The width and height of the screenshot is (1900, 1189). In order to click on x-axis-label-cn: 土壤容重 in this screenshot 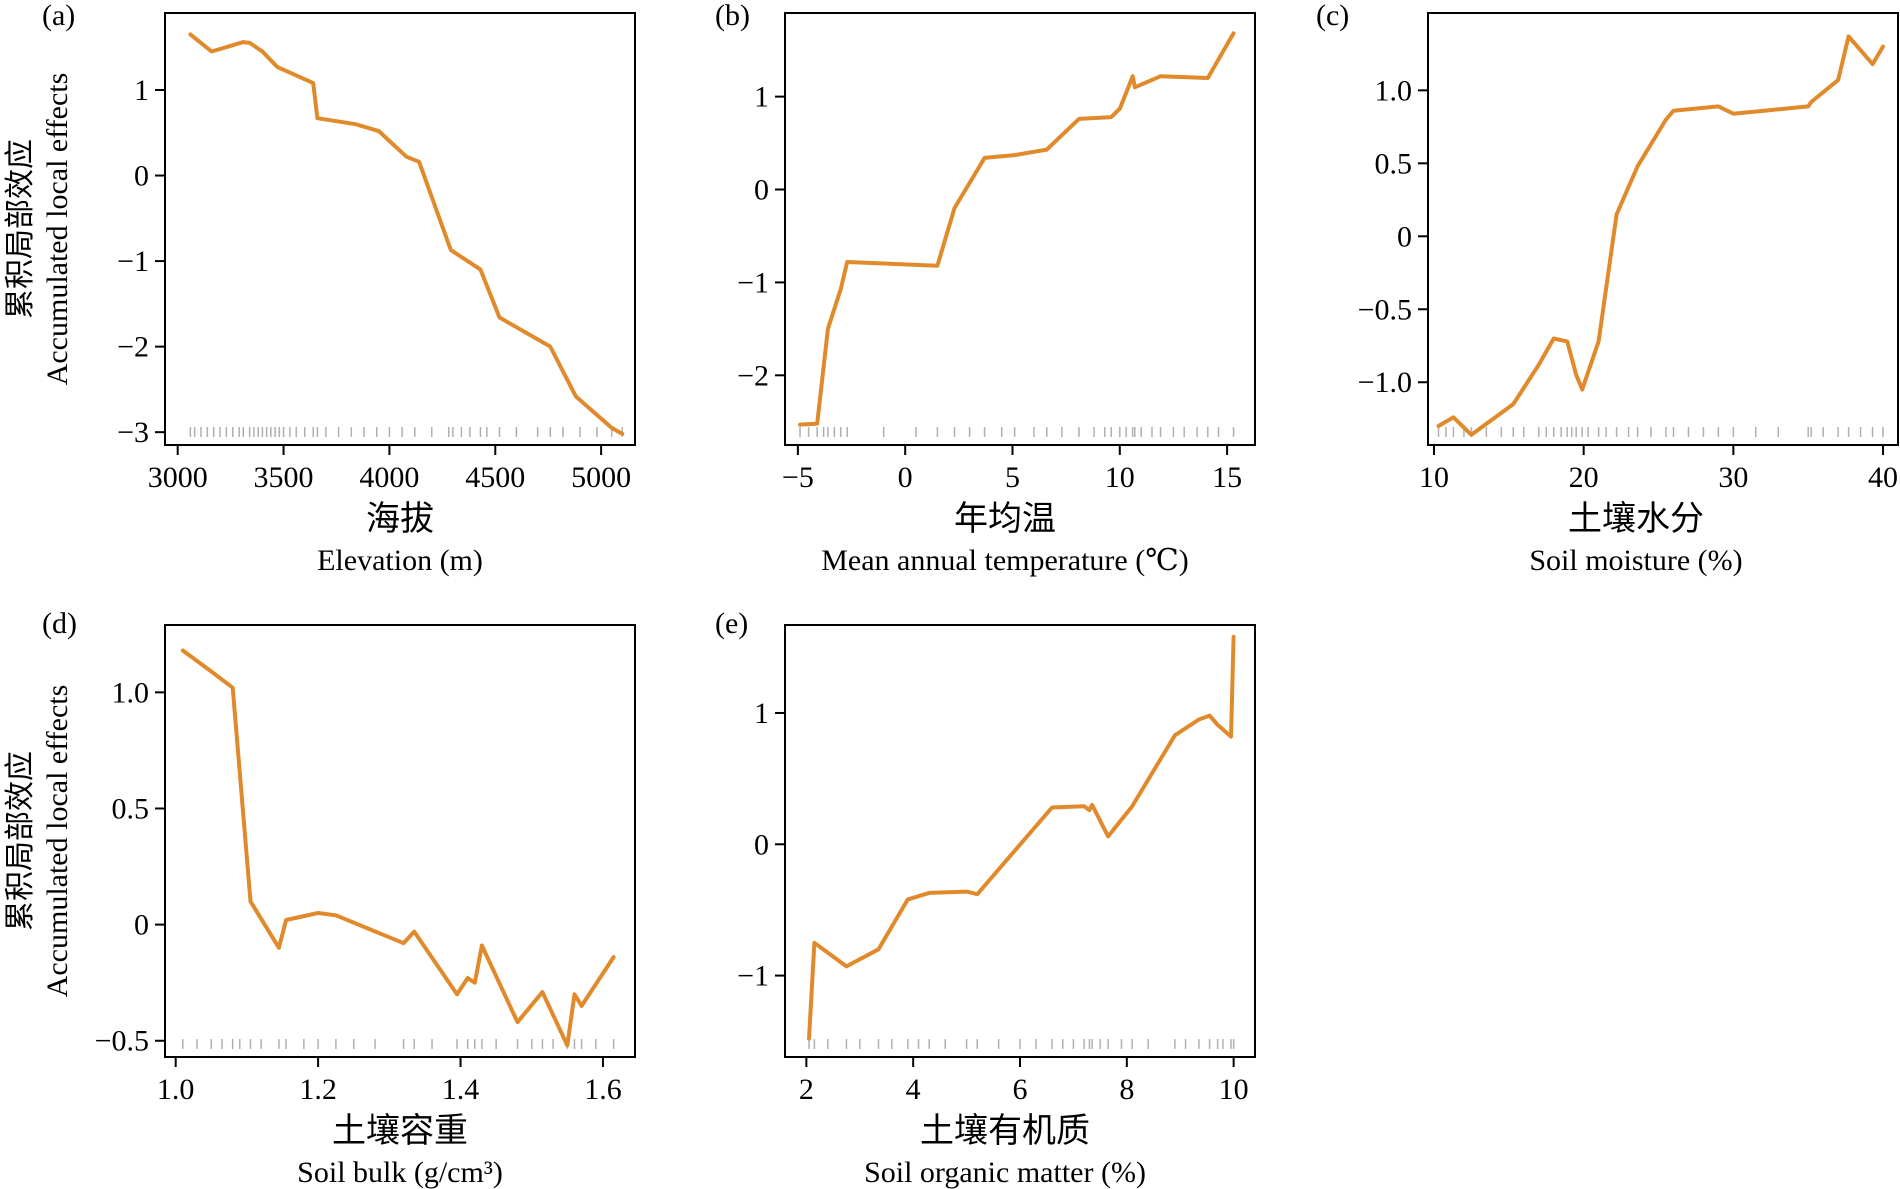, I will do `click(400, 1131)`.